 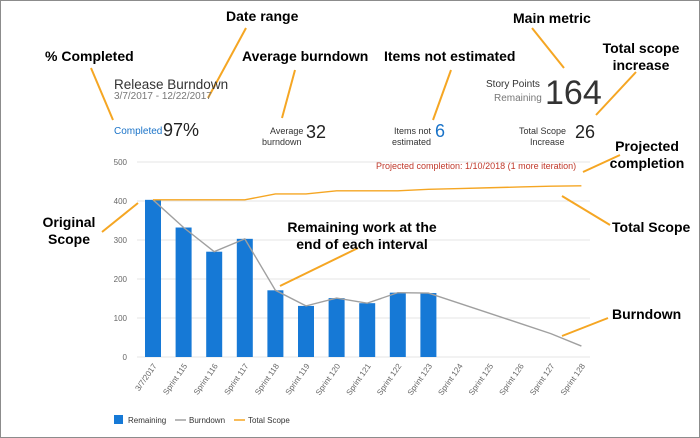 I want to click on x-tick-label: Sprint 126, so click(x=512, y=379).